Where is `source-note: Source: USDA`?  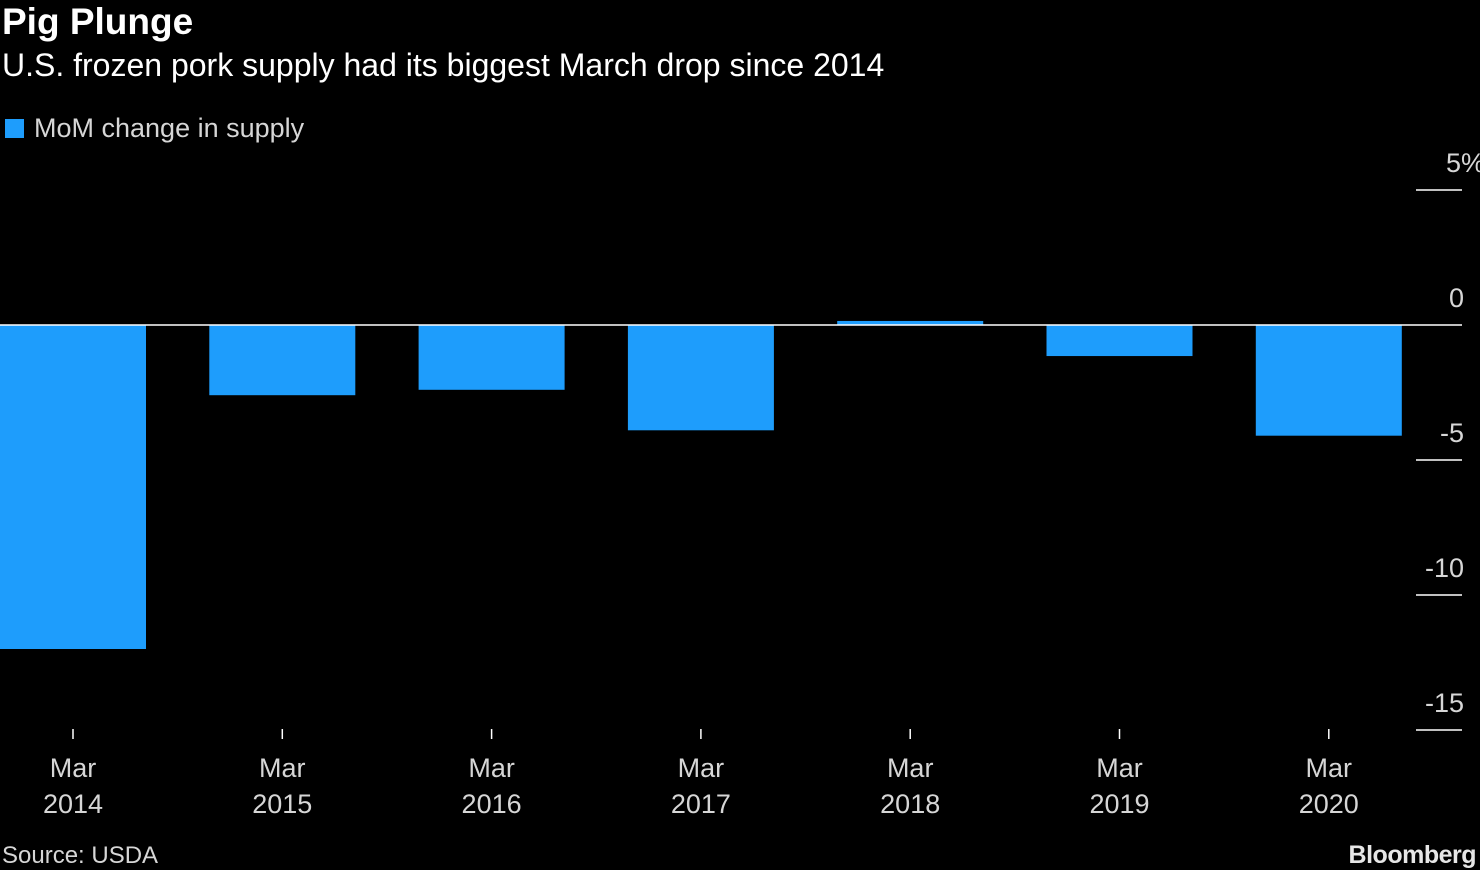 source-note: Source: USDA is located at coordinates (80, 855).